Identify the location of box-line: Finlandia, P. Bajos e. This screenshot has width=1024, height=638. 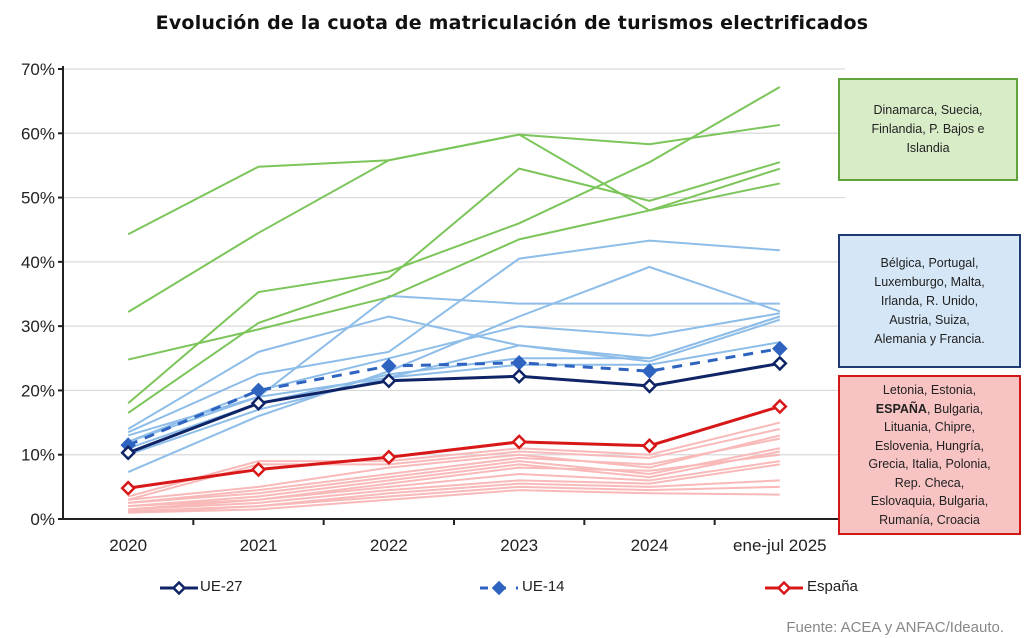
(928, 129).